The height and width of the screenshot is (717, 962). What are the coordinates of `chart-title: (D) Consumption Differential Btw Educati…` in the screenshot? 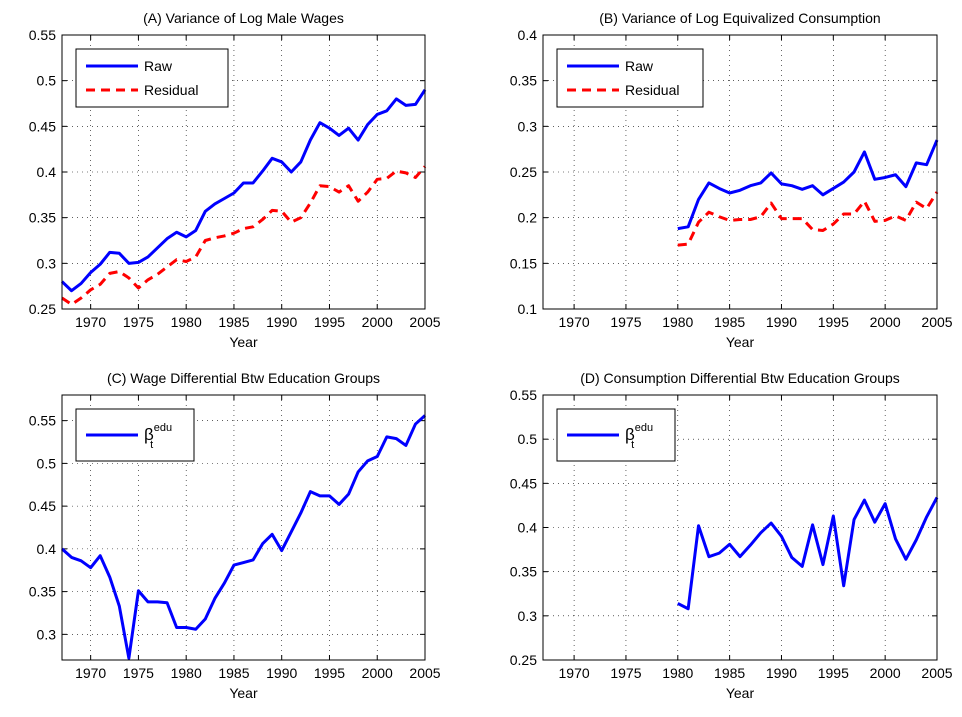 It's located at (740, 378).